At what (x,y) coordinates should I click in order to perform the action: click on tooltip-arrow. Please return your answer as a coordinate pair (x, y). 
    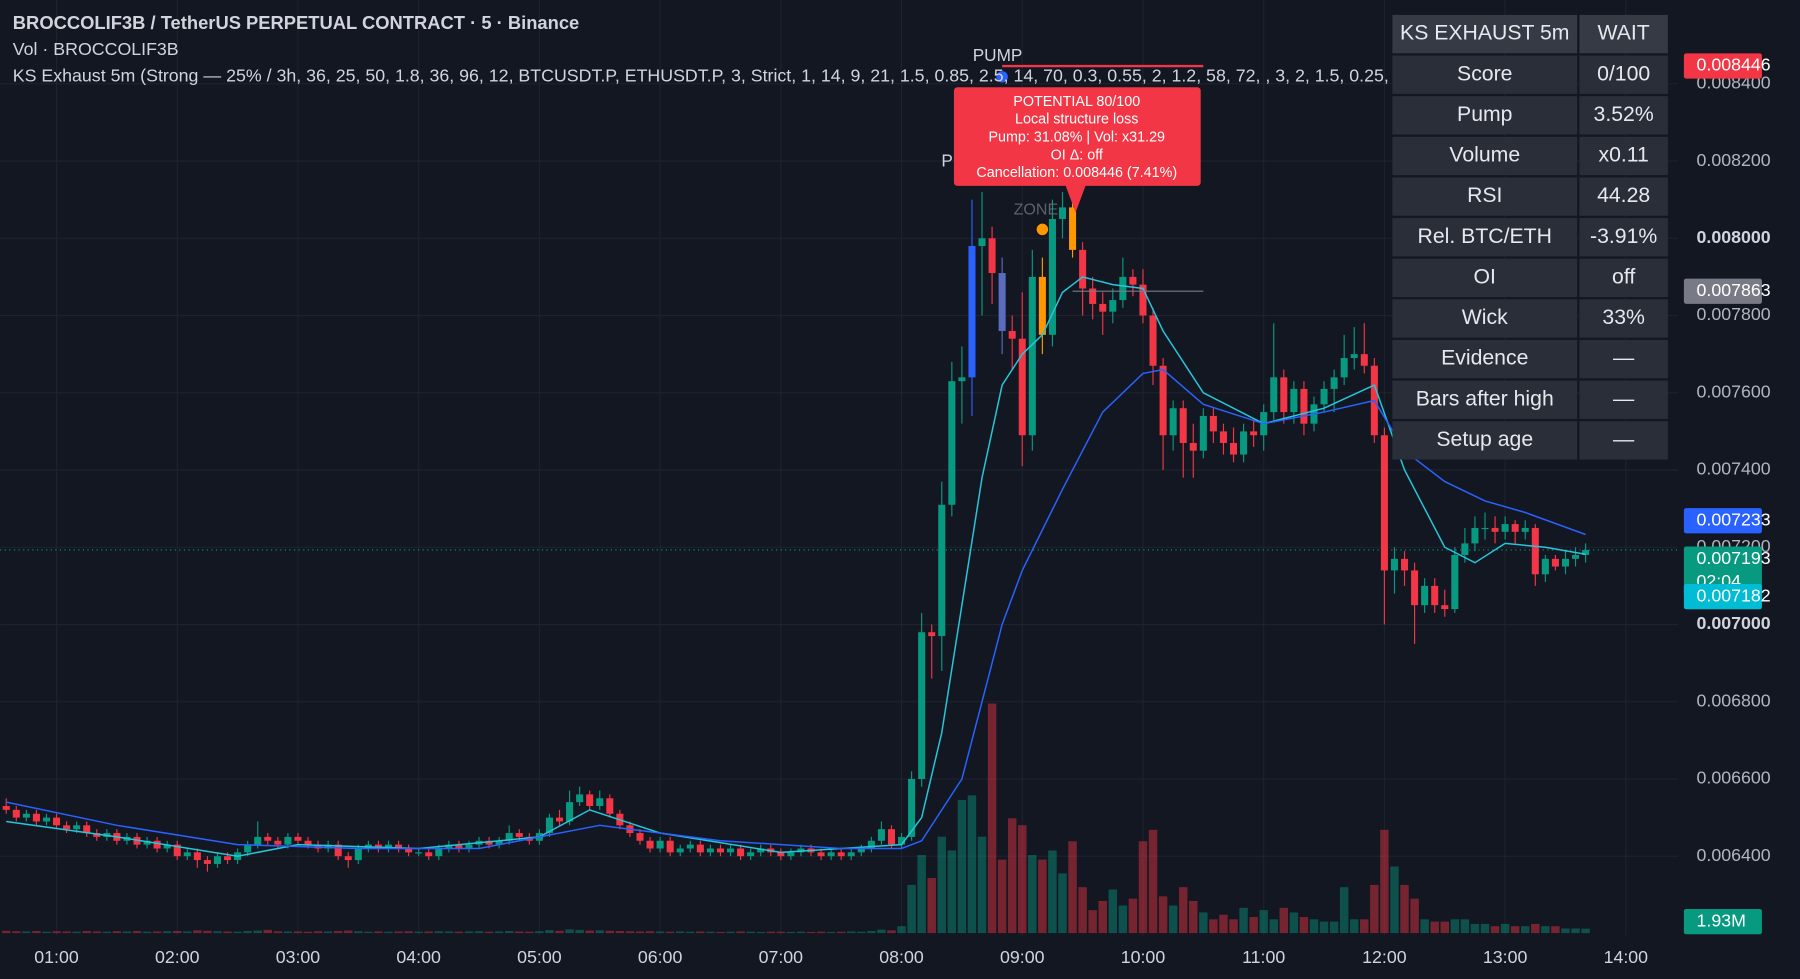
    Looking at the image, I should click on (1075, 198).